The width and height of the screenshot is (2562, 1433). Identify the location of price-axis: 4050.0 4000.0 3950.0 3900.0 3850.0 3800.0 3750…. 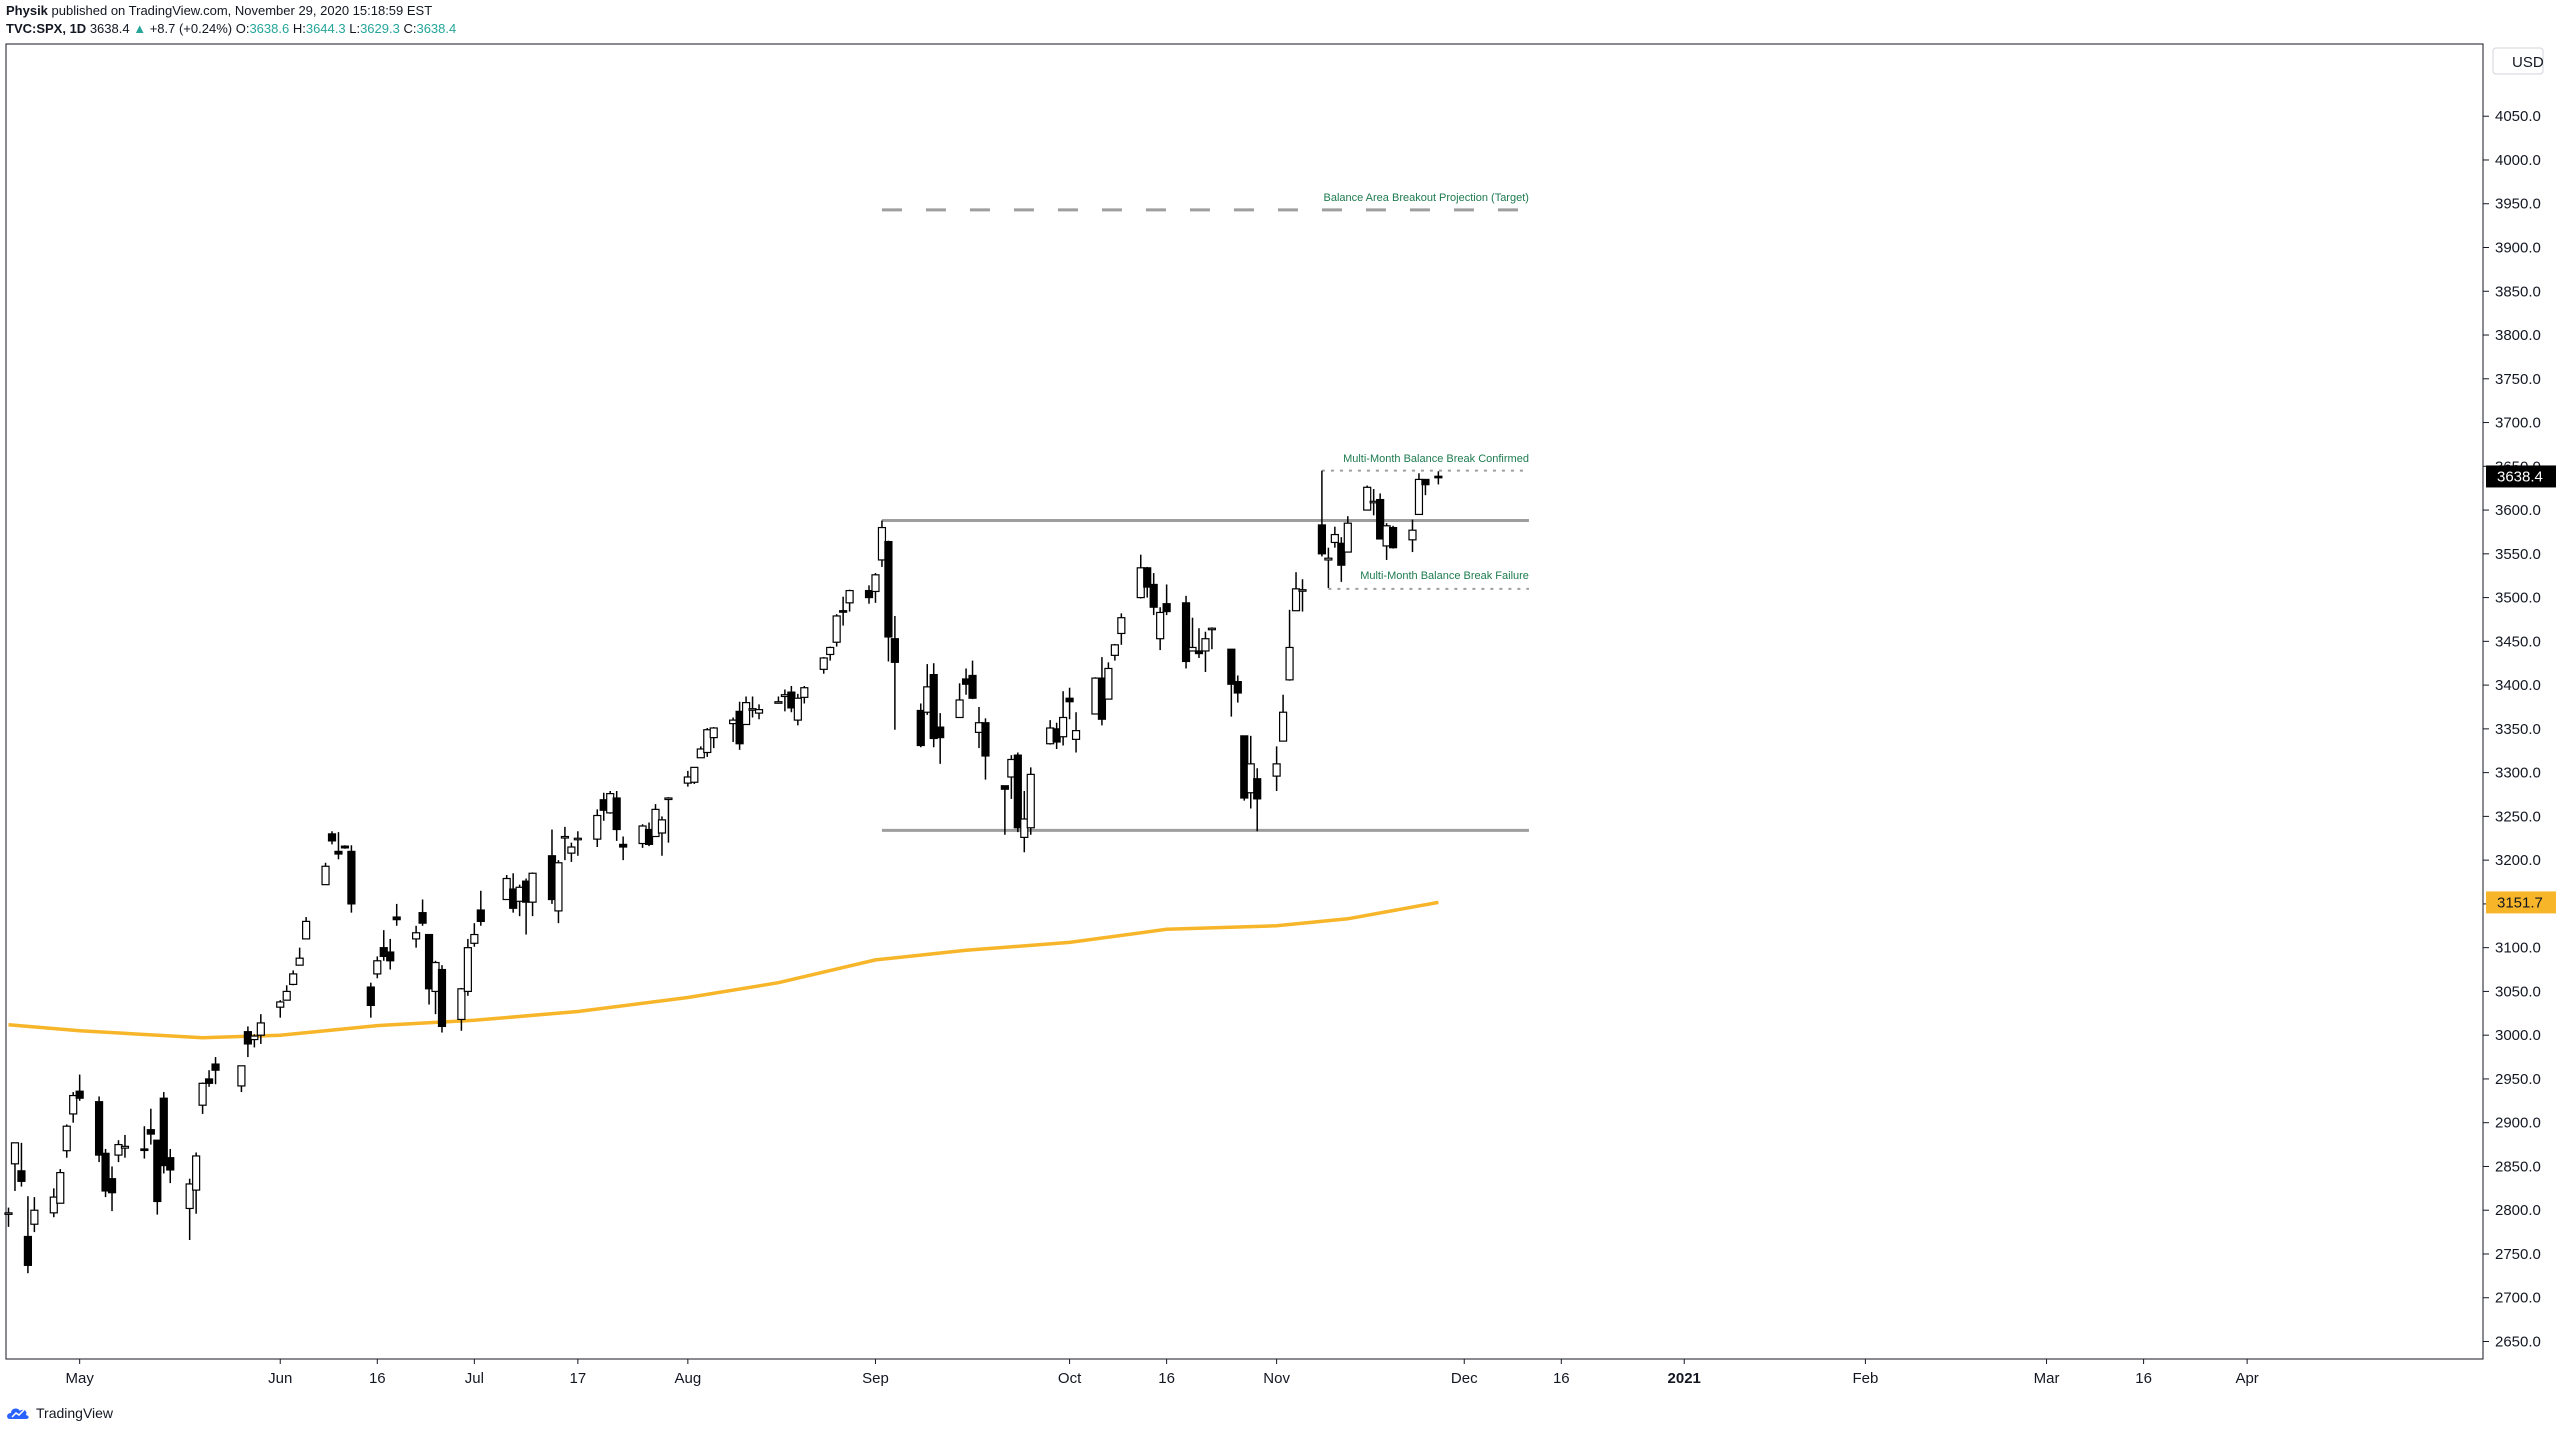
(2512, 729).